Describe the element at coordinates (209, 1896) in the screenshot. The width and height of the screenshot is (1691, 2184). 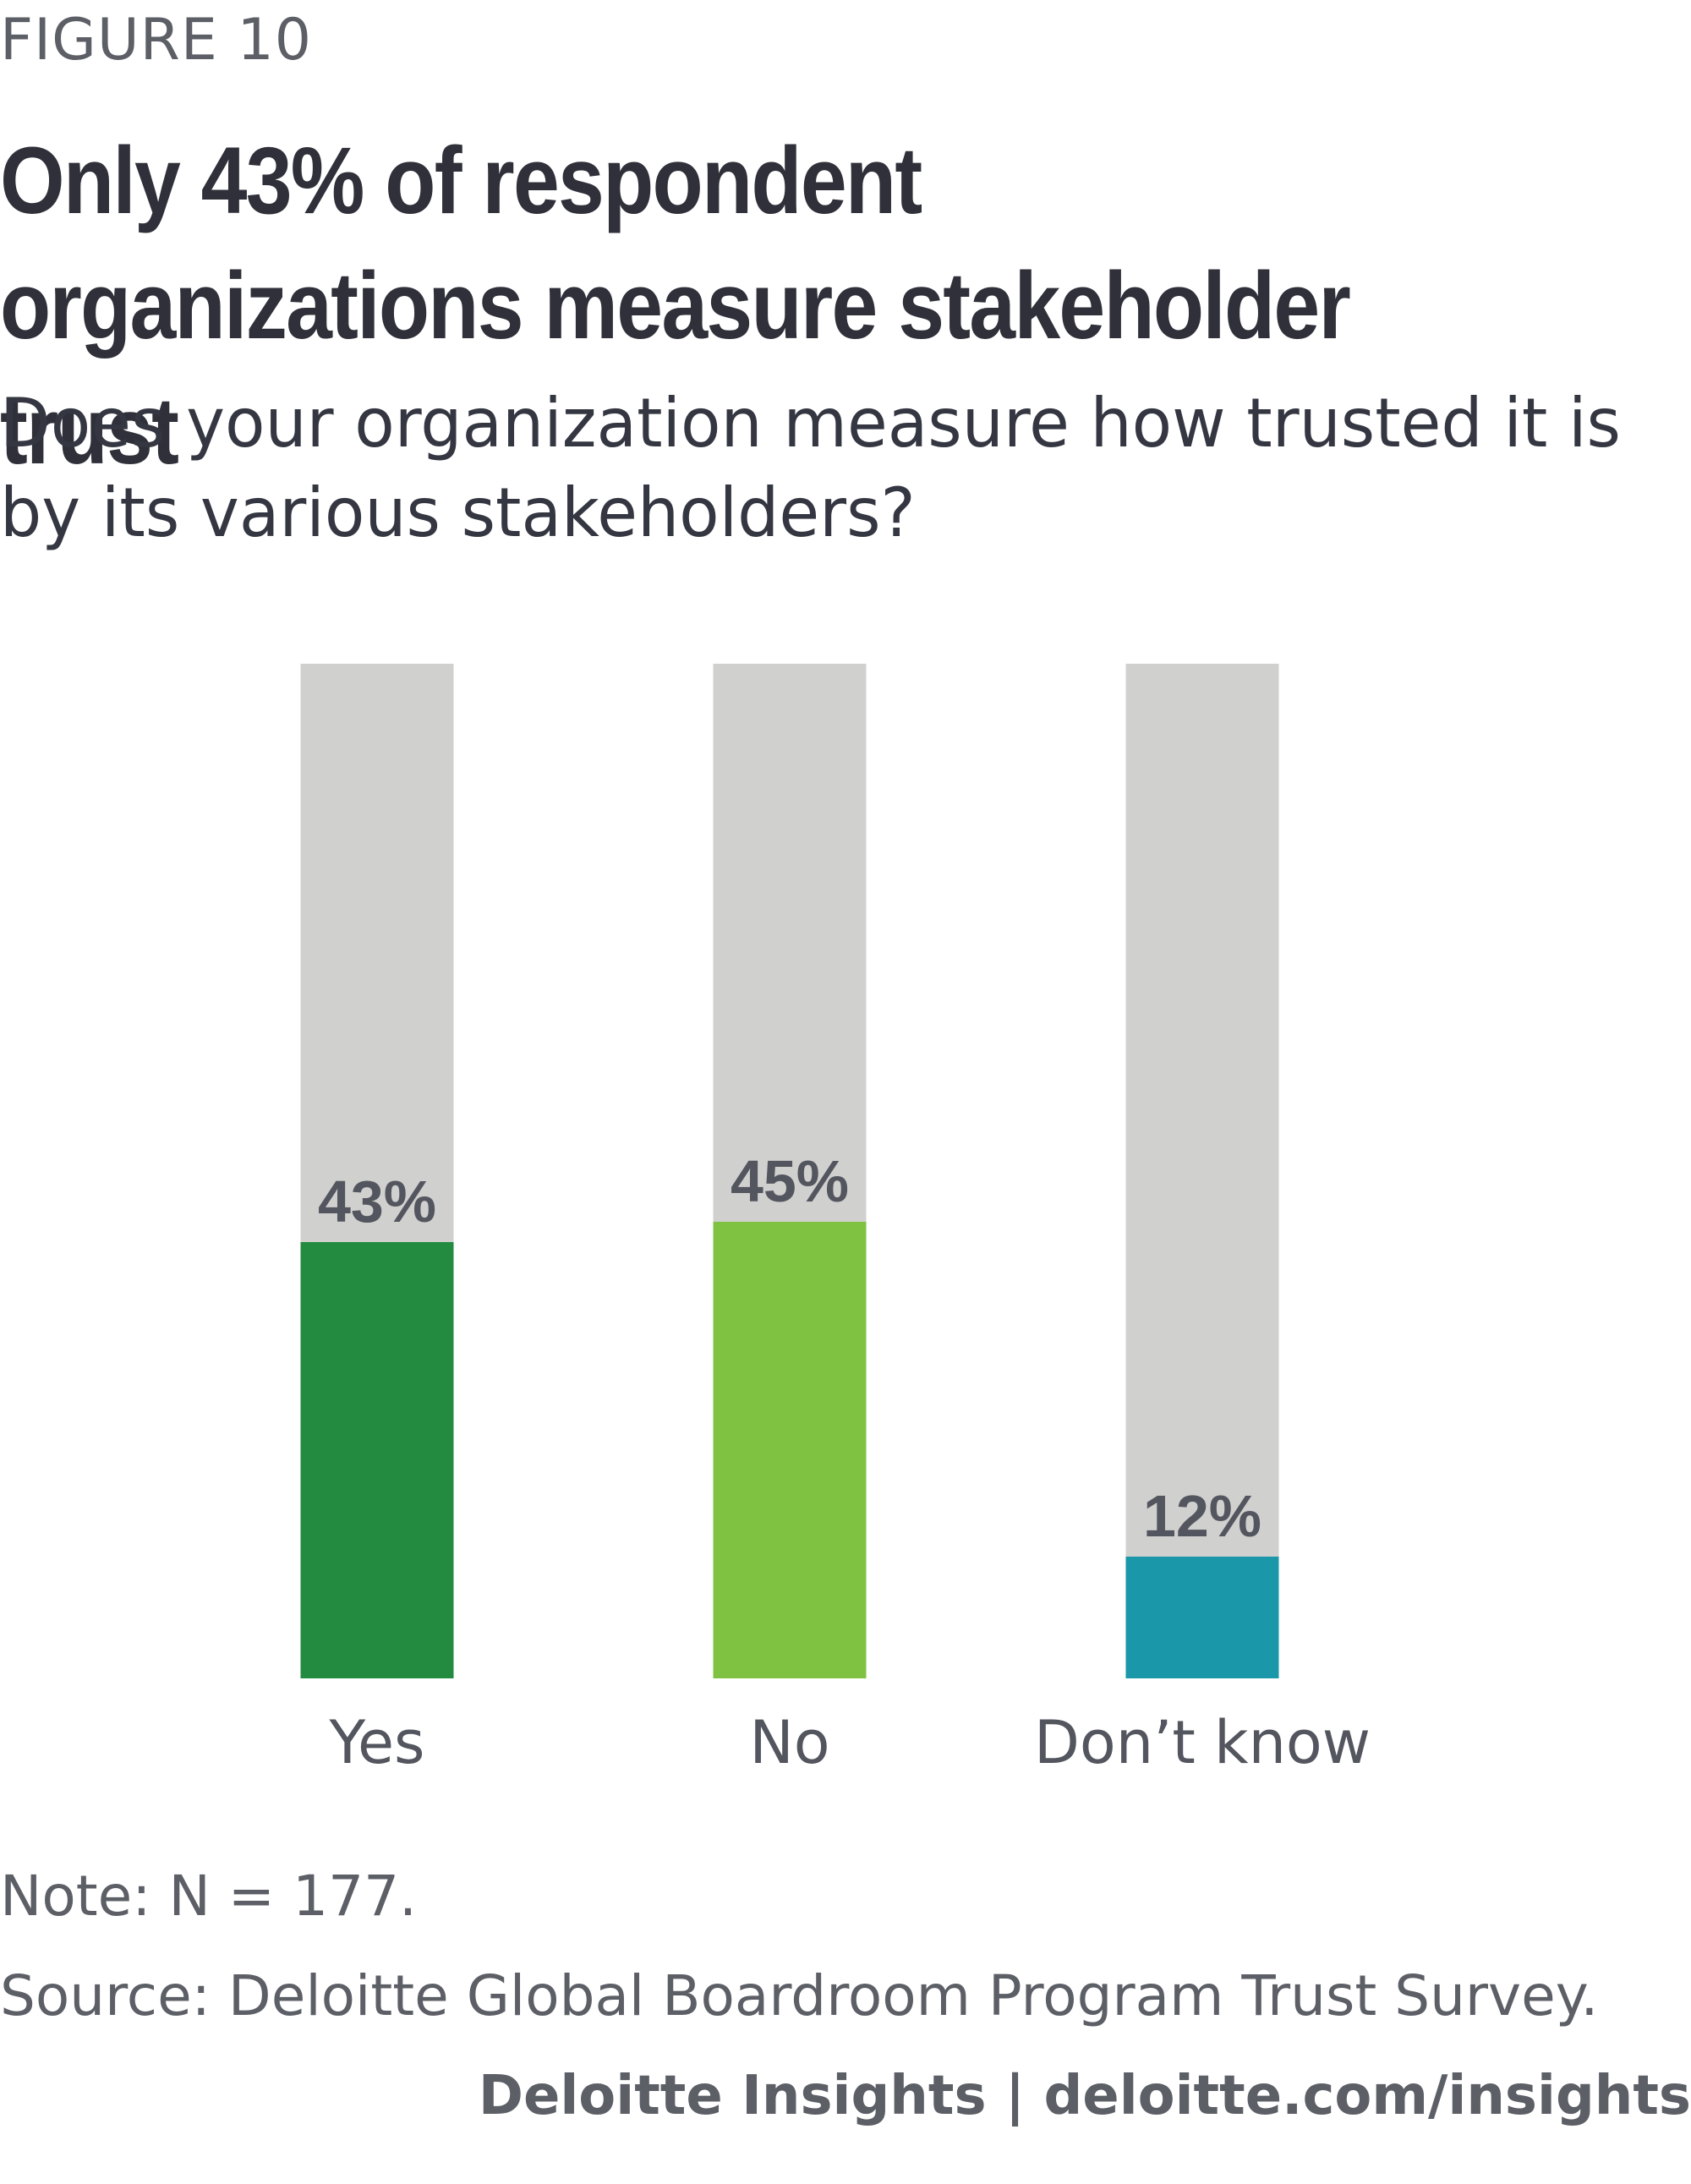
I see `note-text: Note: N = 177.` at that location.